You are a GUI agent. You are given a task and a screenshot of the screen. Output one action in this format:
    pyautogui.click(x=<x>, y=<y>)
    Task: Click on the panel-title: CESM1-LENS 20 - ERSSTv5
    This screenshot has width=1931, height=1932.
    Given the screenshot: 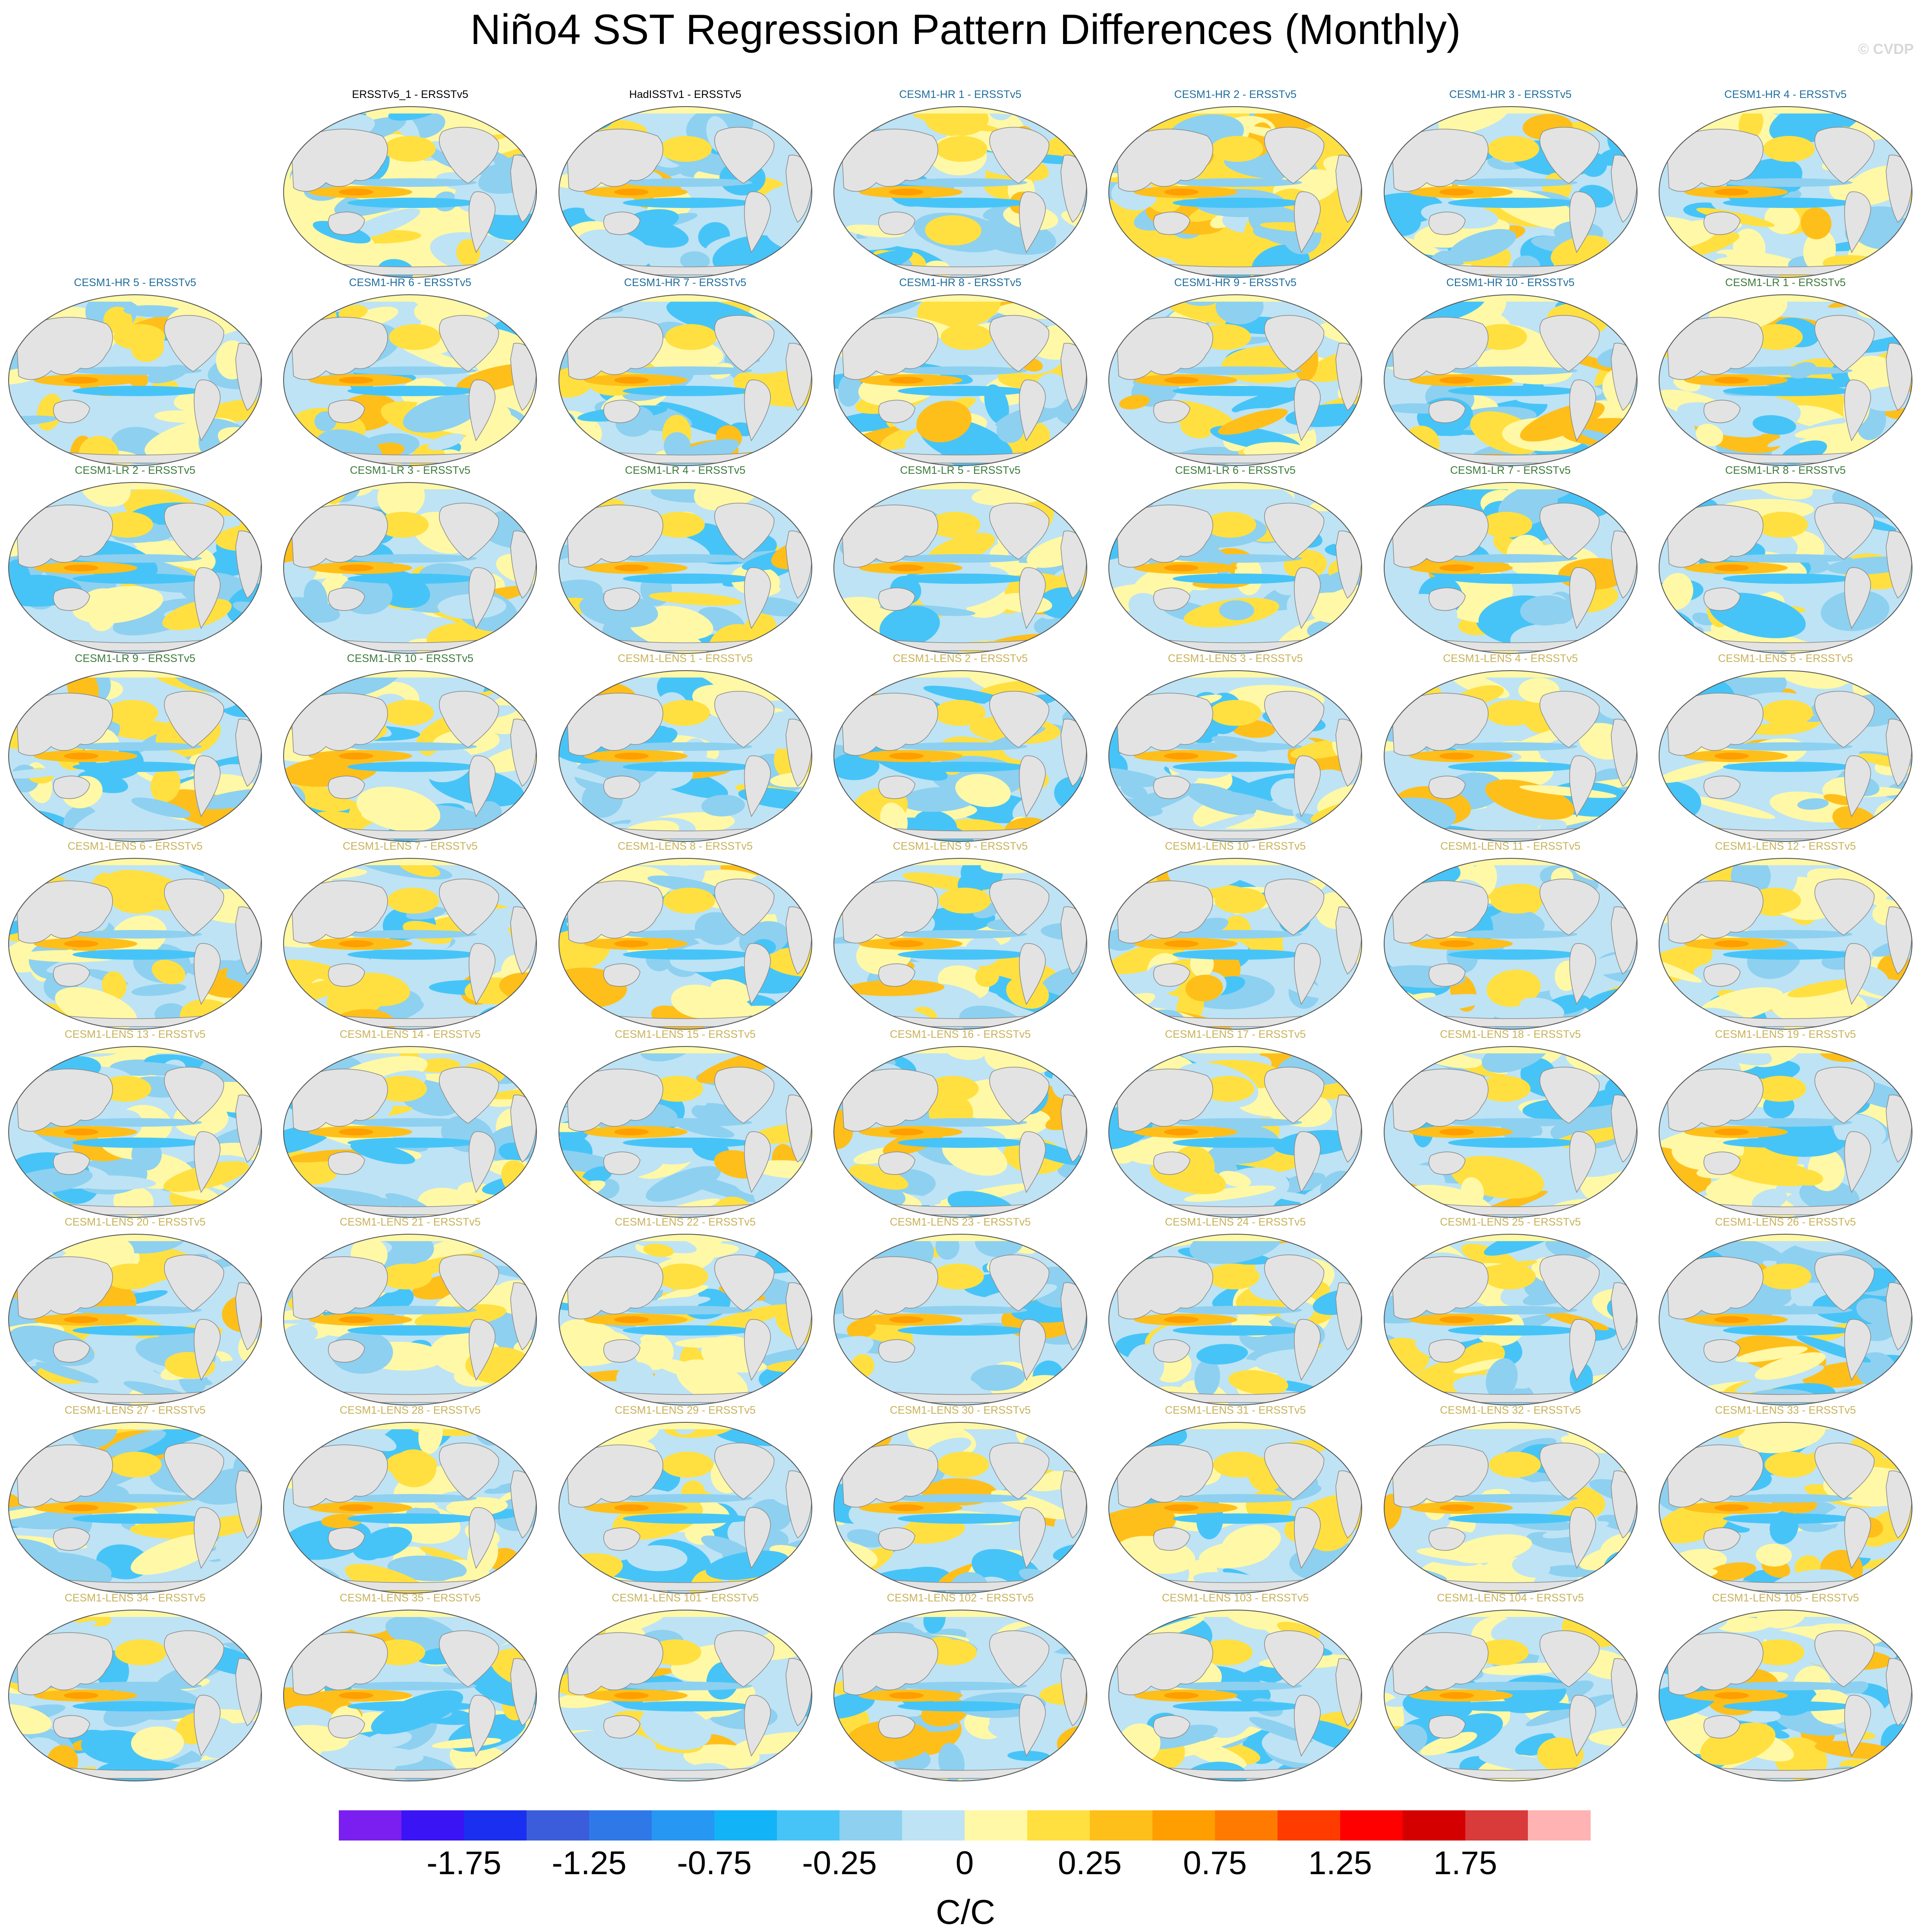 What is the action you would take?
    pyautogui.click(x=135, y=1222)
    